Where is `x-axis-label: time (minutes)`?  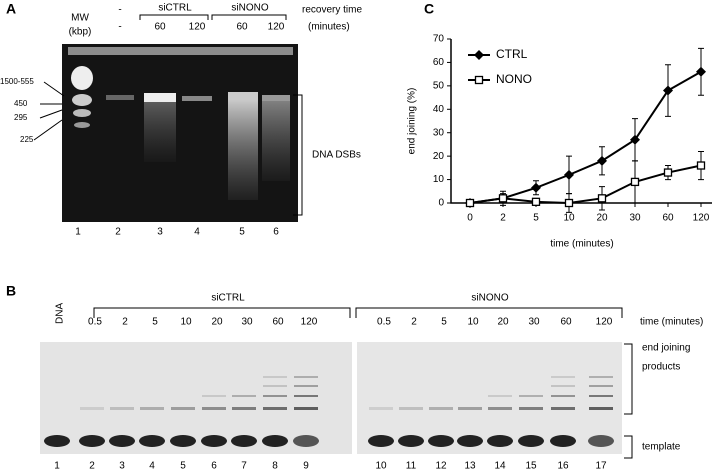 x-axis-label: time (minutes) is located at coordinates (581, 244).